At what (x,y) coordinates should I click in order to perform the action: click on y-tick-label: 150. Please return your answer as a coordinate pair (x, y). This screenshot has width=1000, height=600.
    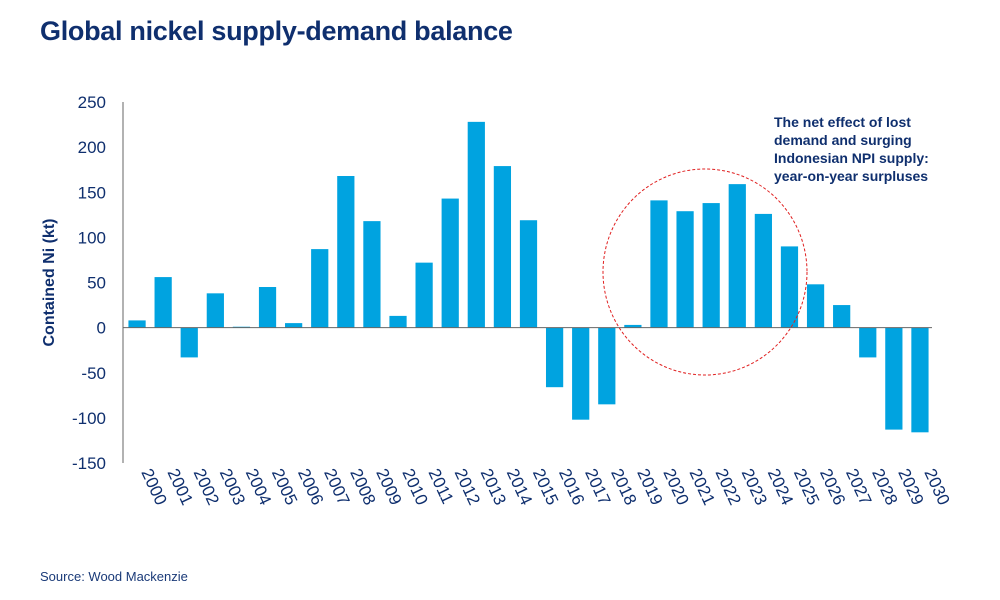
    Looking at the image, I should click on (92, 192).